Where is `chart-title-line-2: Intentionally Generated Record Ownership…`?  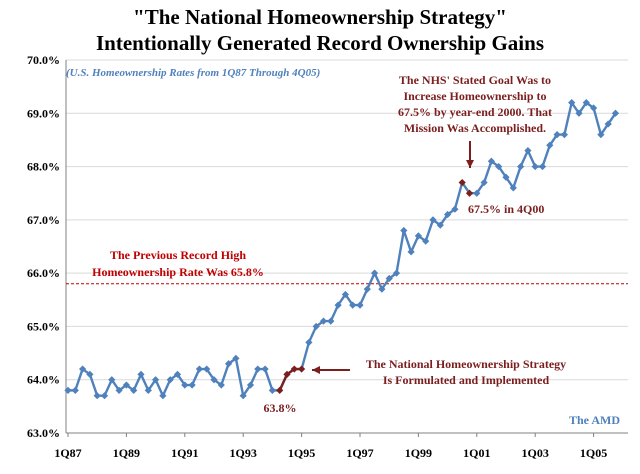
chart-title-line-2: Intentionally Generated Record Ownership… is located at coordinates (320, 43).